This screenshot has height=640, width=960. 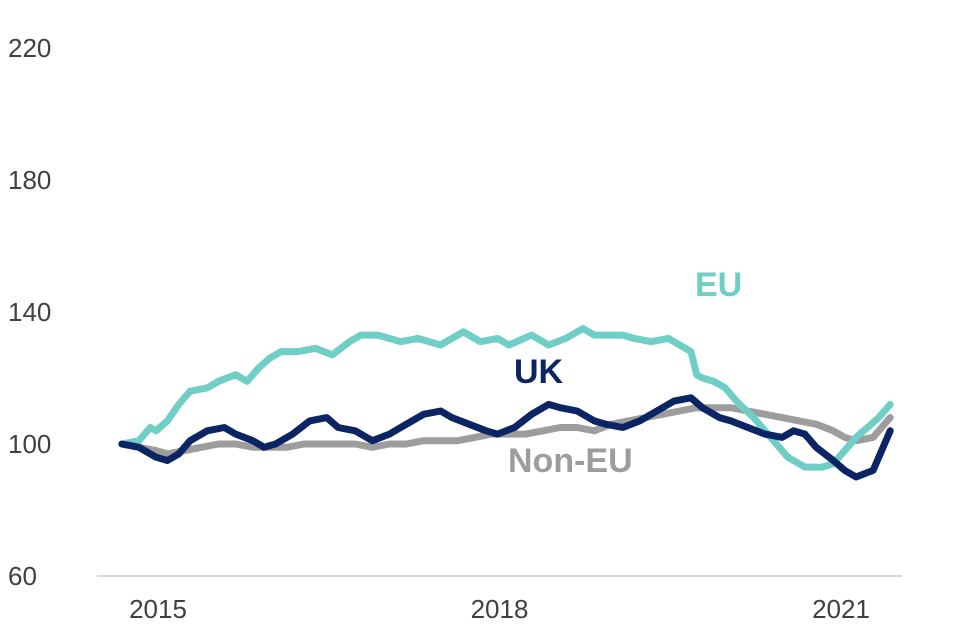 What do you see at coordinates (539, 372) in the screenshot?
I see `series-label-uk: UK` at bounding box center [539, 372].